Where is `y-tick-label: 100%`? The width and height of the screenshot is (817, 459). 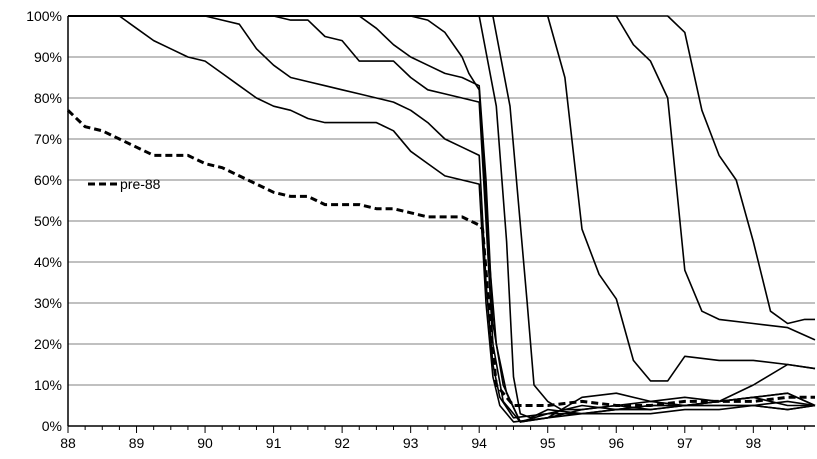 y-tick-label: 100% is located at coordinates (44, 16).